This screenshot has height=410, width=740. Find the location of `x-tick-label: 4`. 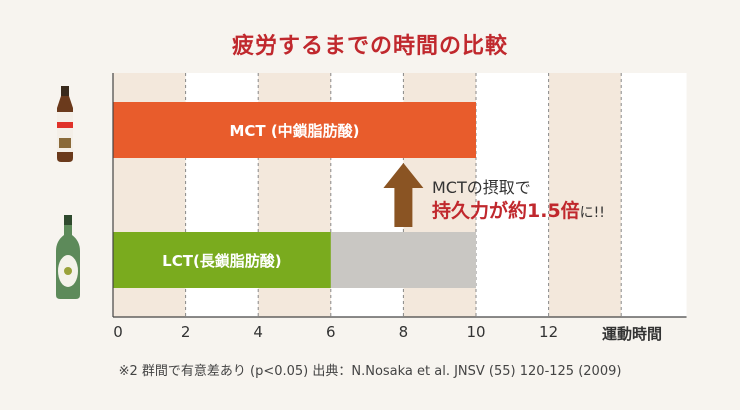

x-tick-label: 4 is located at coordinates (258, 332).